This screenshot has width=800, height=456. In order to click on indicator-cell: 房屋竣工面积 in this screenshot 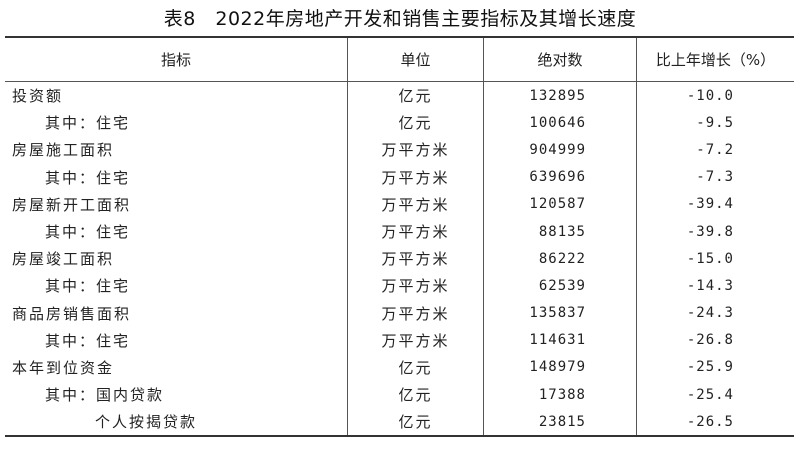, I will do `click(63, 259)`.